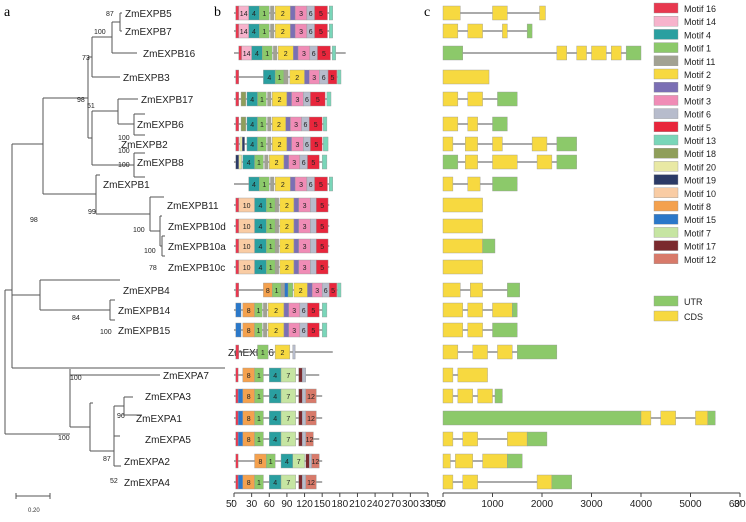 Image resolution: width=746 pixels, height=522 pixels. Describe the element at coordinates (591, 501) in the screenshot. I see `structure-axis: 5' 3' 0 1000 2000 3000 4000 5000 6000` at that location.